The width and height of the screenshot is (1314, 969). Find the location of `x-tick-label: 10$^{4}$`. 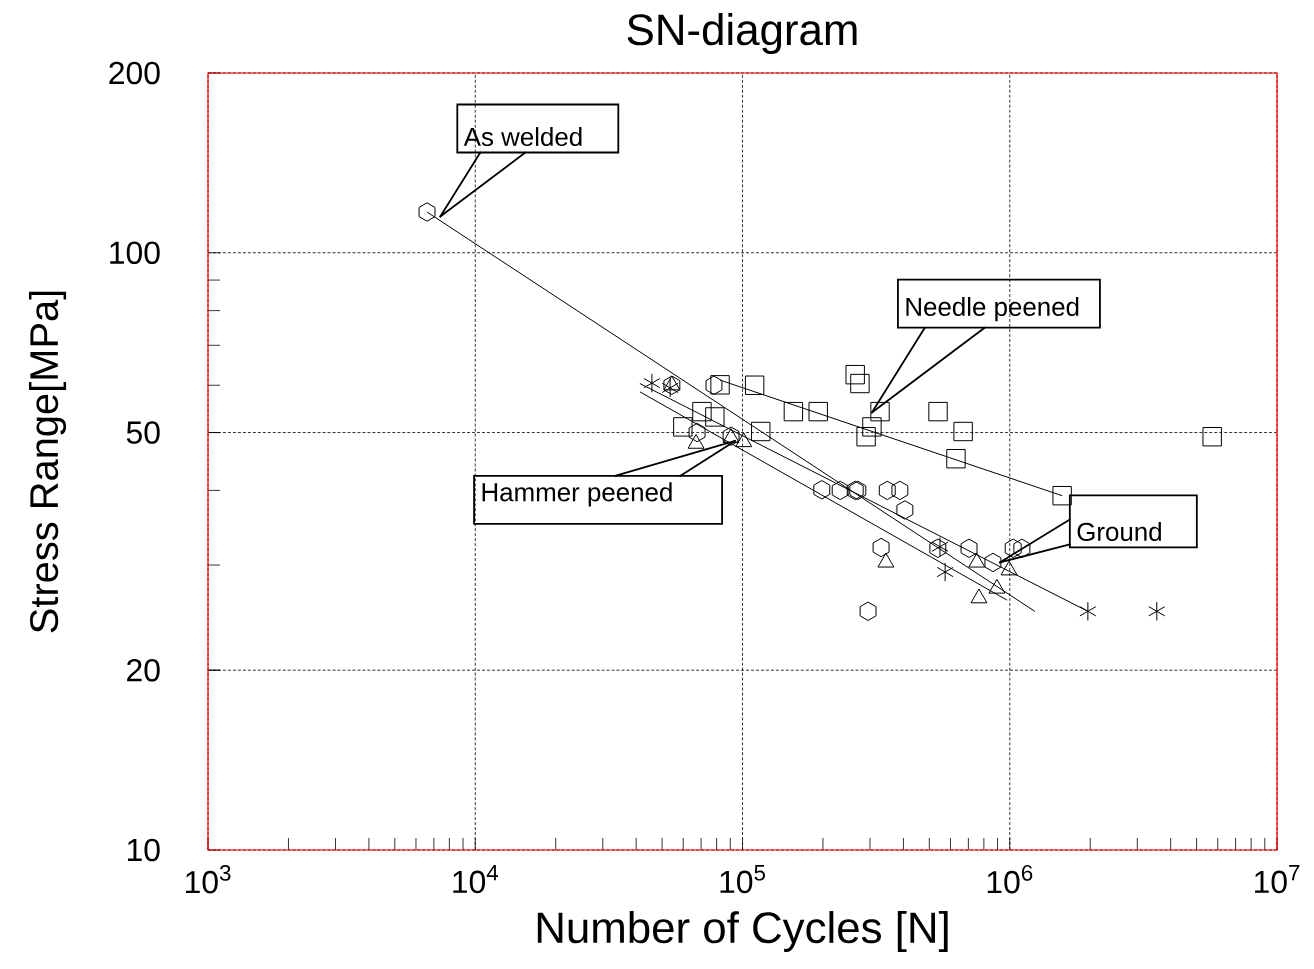

x-tick-label: 10$^{4}$ is located at coordinates (476, 879).